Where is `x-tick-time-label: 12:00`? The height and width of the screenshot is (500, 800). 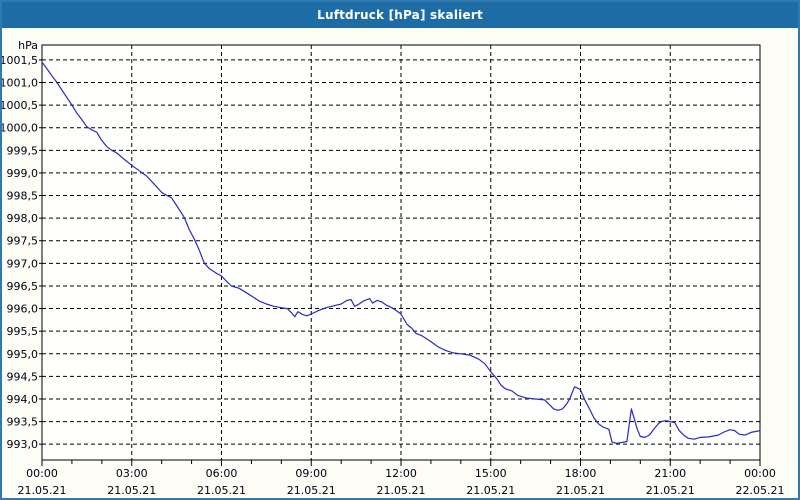
x-tick-time-label: 12:00 is located at coordinates (401, 473).